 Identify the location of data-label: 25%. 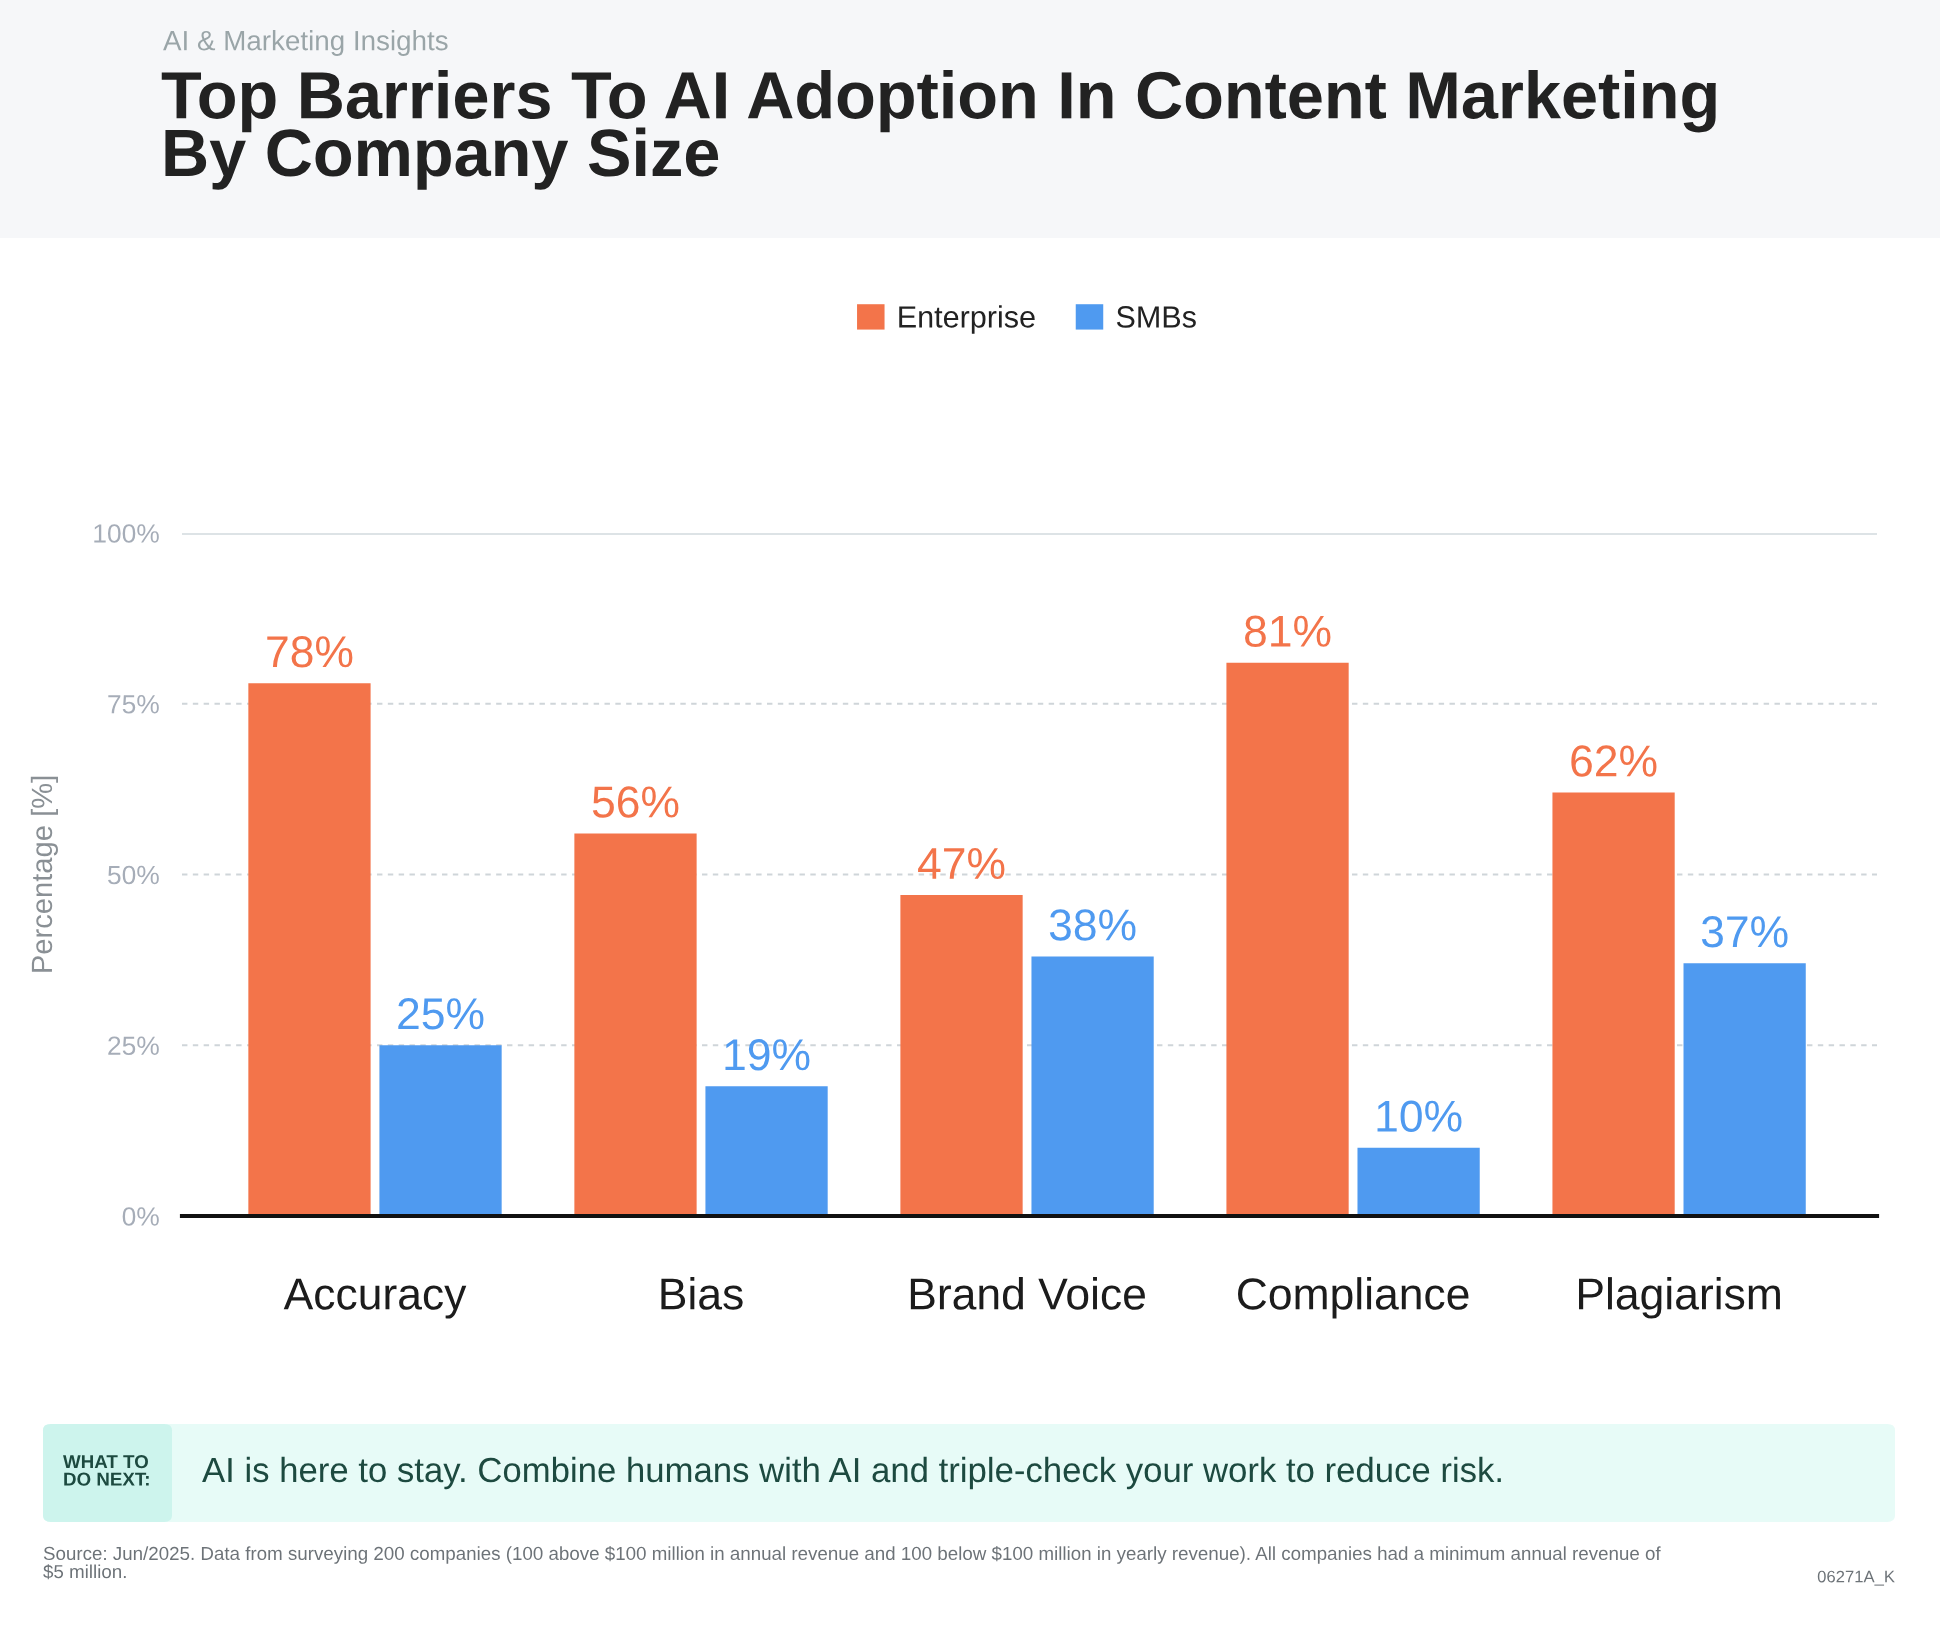
(441, 1014).